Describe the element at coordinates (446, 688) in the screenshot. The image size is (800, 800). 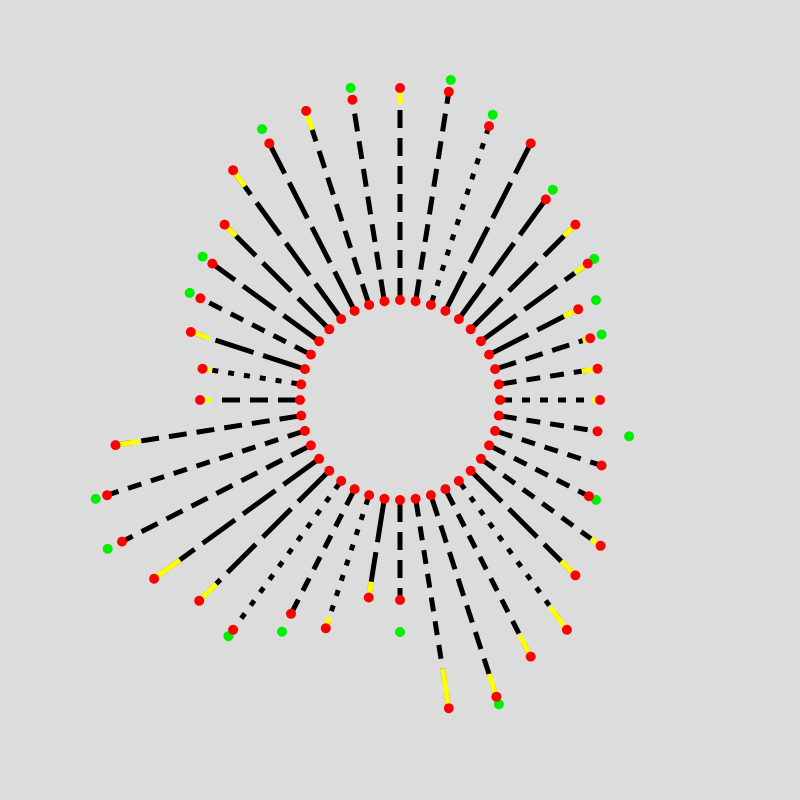
I see `spoke-extension` at that location.